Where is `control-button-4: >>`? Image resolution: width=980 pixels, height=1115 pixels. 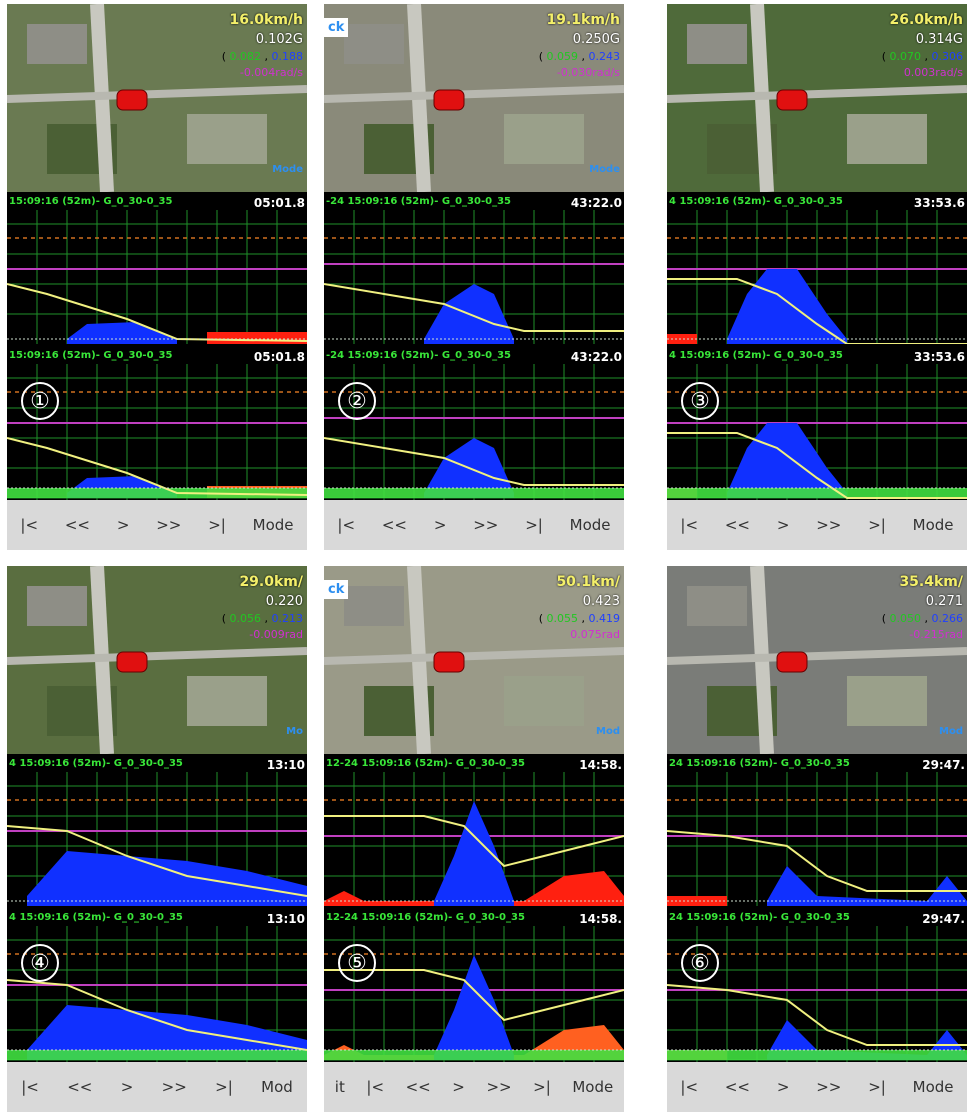 control-button-4: >> is located at coordinates (499, 1087).